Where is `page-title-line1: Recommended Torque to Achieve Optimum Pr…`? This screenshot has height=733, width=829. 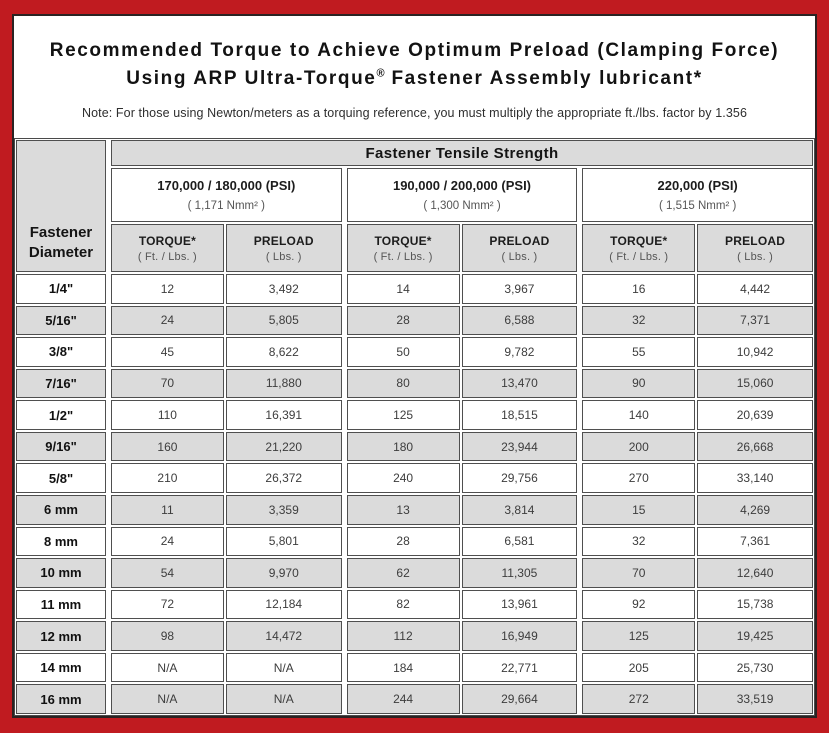 page-title-line1: Recommended Torque to Achieve Optimum Pr… is located at coordinates (414, 50).